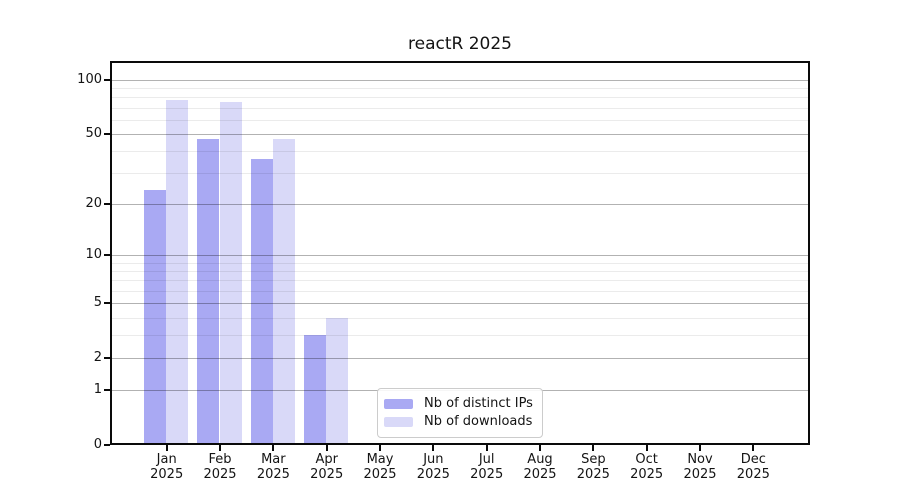  Describe the element at coordinates (398, 422) in the screenshot. I see `legend-swatch-downloads` at that location.